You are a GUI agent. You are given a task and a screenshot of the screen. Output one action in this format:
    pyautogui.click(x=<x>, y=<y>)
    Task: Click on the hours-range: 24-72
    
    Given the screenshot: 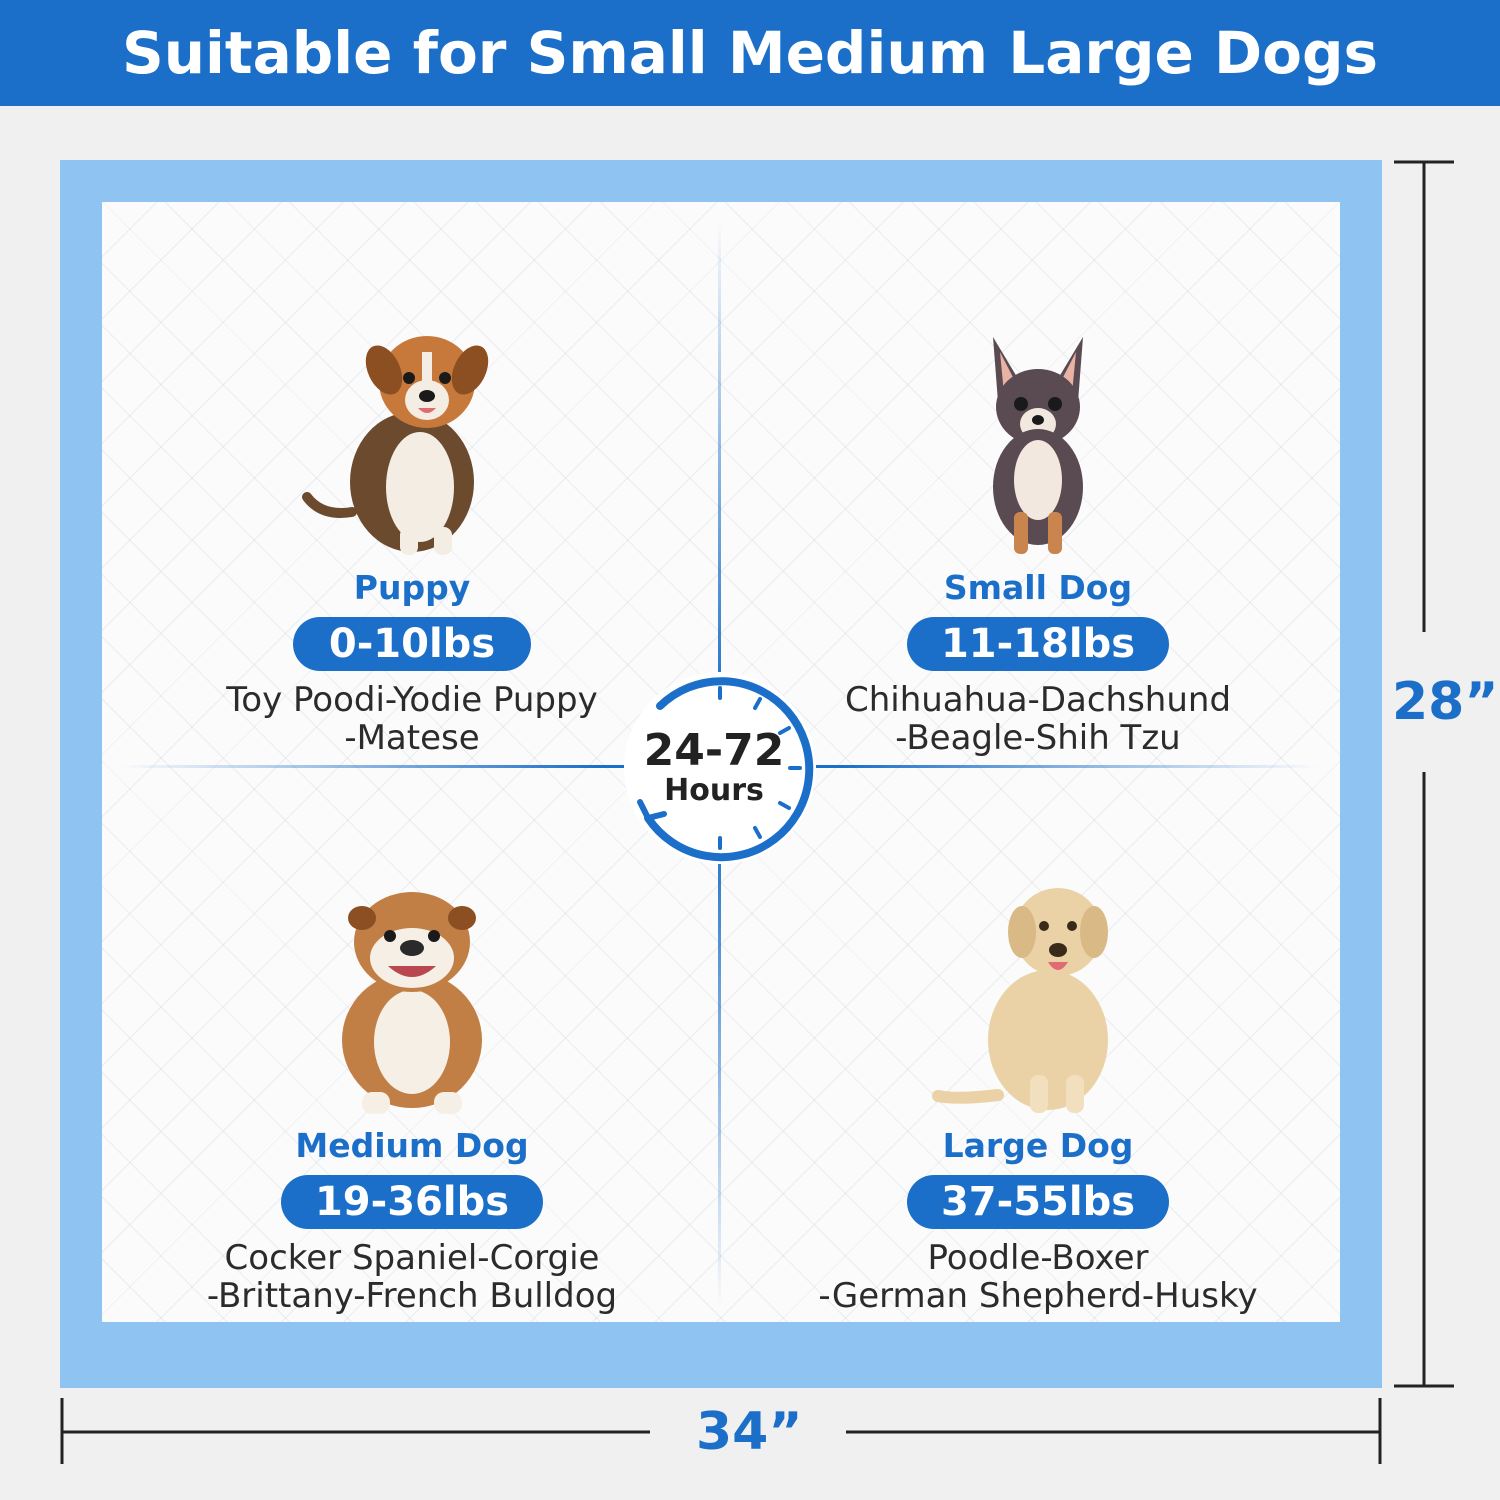 What is the action you would take?
    pyautogui.click(x=714, y=750)
    